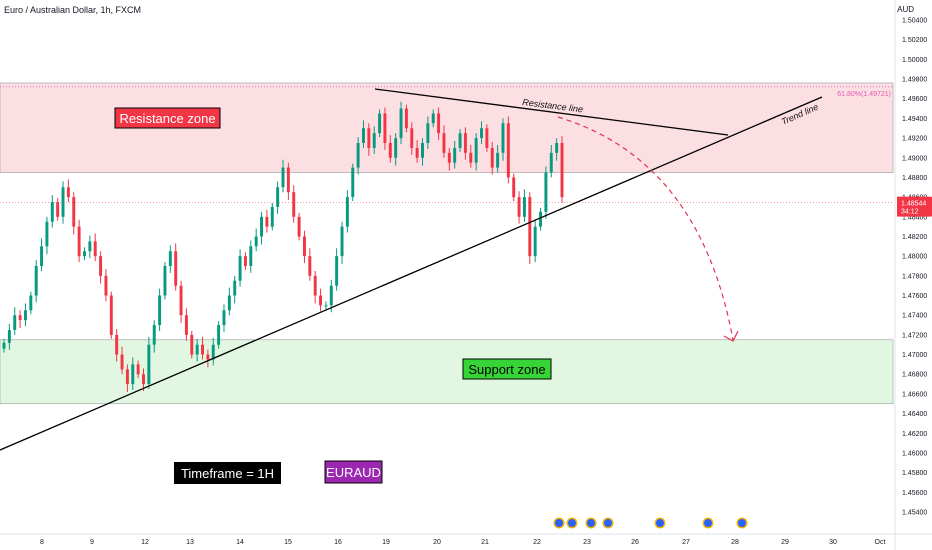 This screenshot has height=550, width=932. What do you see at coordinates (905, 9) in the screenshot?
I see `currency-label: AUD` at bounding box center [905, 9].